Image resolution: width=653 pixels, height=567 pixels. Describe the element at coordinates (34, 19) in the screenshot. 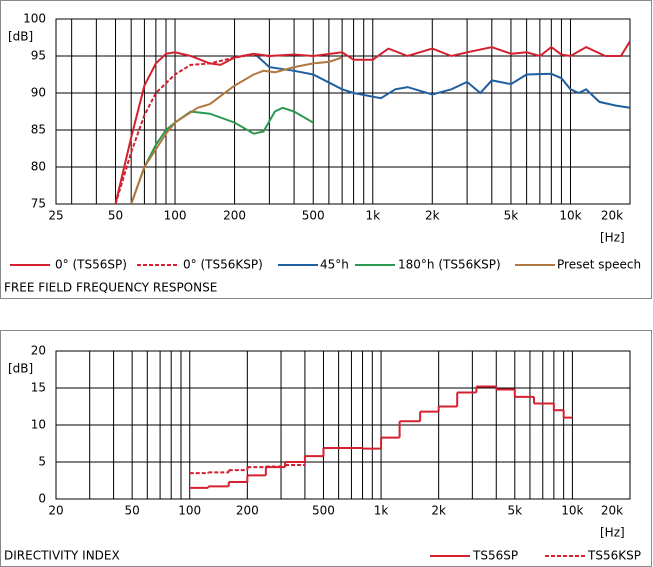

I see `y-tick-label: 100` at that location.